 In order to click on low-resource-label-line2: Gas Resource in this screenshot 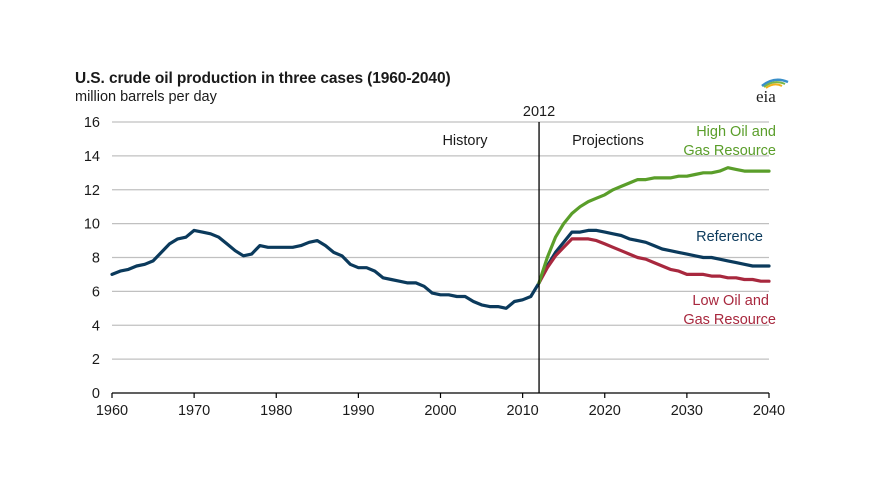, I will do `click(729, 320)`.